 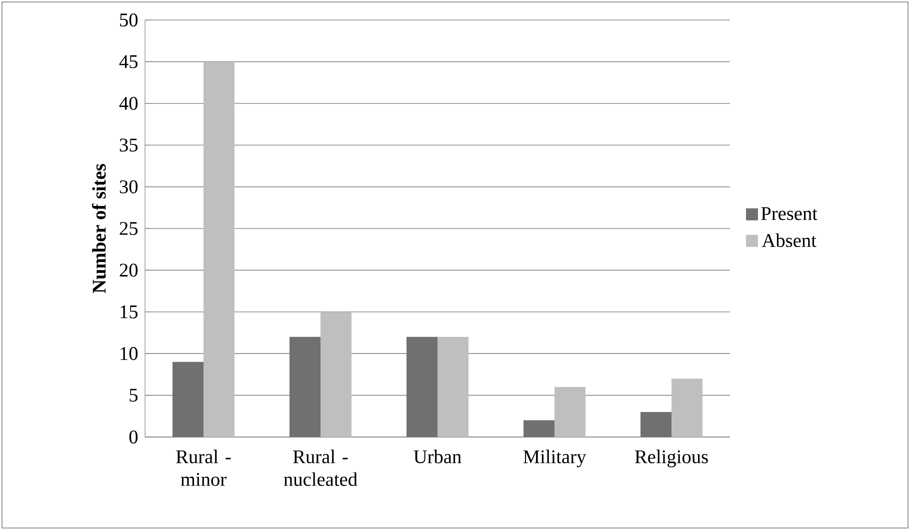 What do you see at coordinates (129, 187) in the screenshot?
I see `y-tick-label: 30` at bounding box center [129, 187].